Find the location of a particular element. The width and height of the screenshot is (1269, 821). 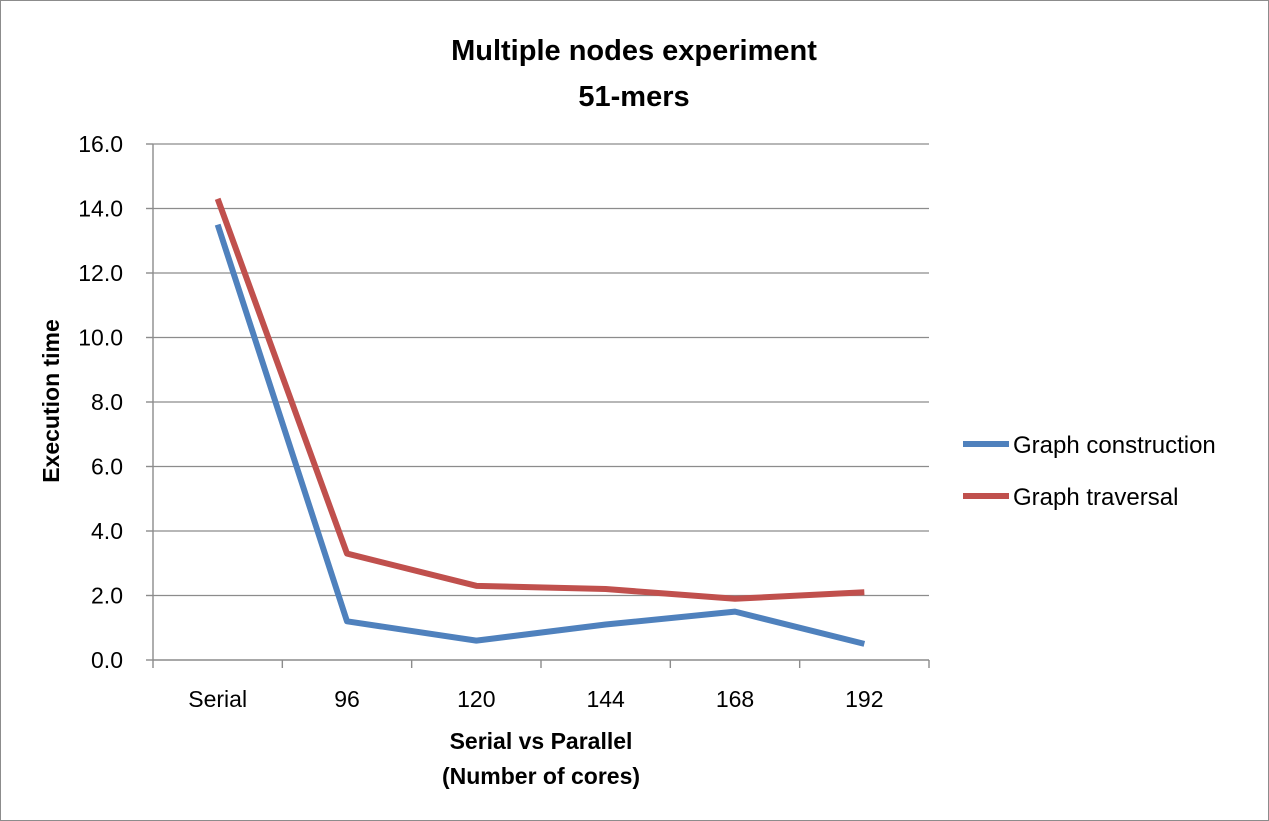

y-axis-title: Execution time is located at coordinates (51, 401).